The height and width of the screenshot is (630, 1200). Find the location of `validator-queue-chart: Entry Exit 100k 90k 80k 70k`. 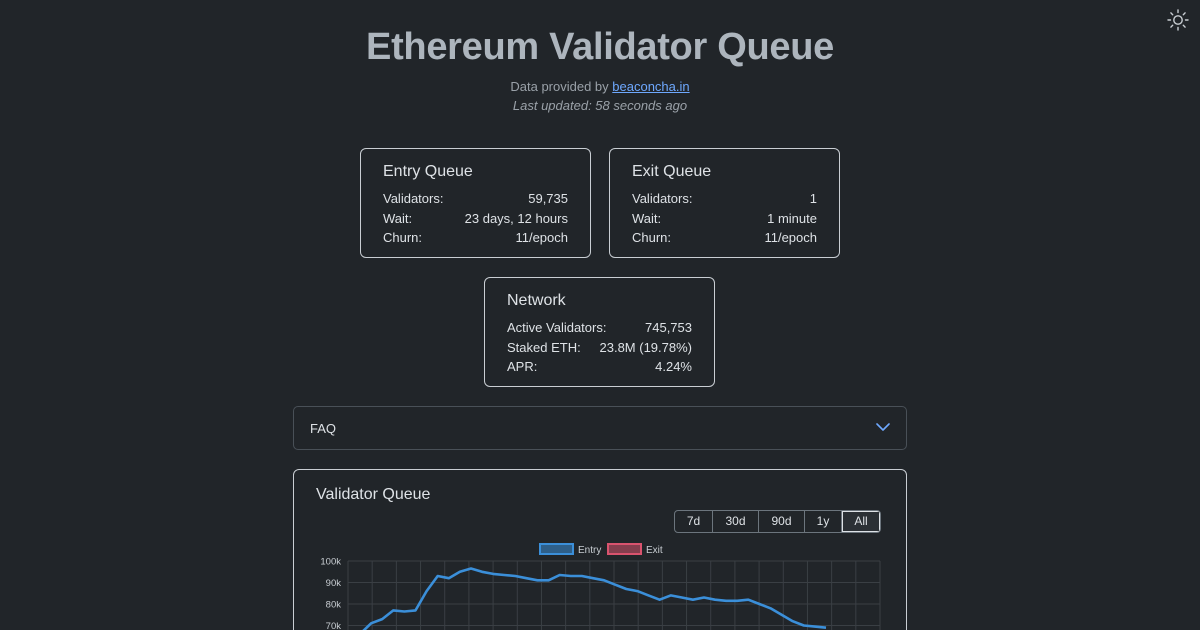

validator-queue-chart: Entry Exit 100k 90k 80k 70k is located at coordinates (600, 586).